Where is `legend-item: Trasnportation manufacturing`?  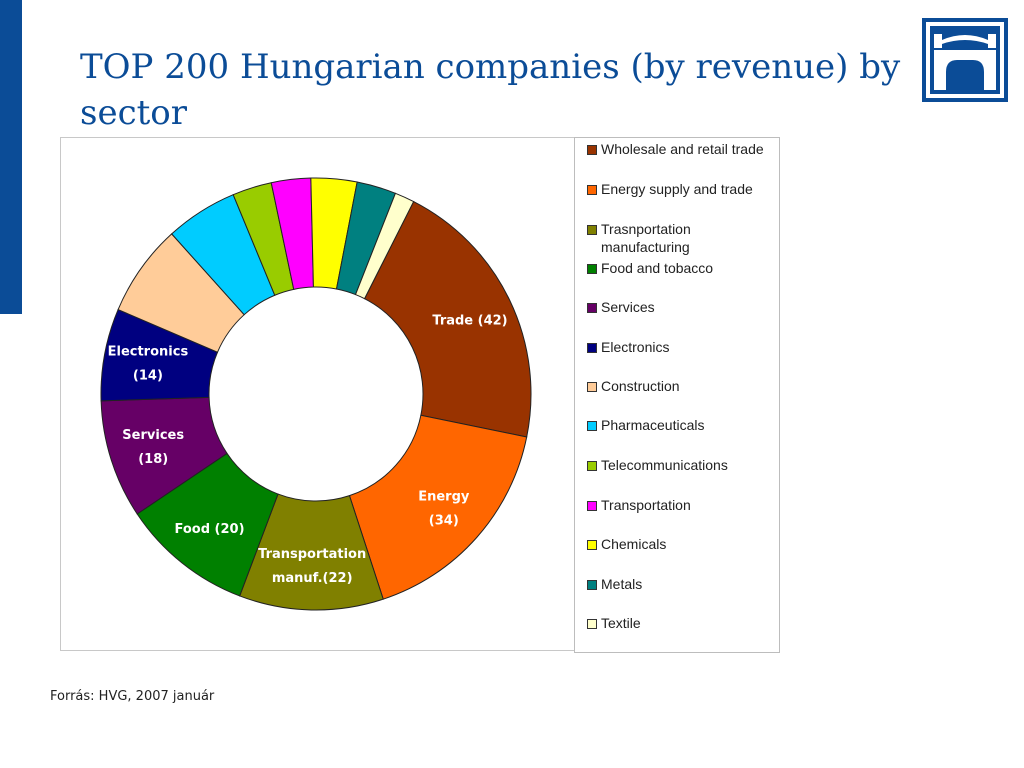
legend-item: Trasnportation manufacturing is located at coordinates (684, 238).